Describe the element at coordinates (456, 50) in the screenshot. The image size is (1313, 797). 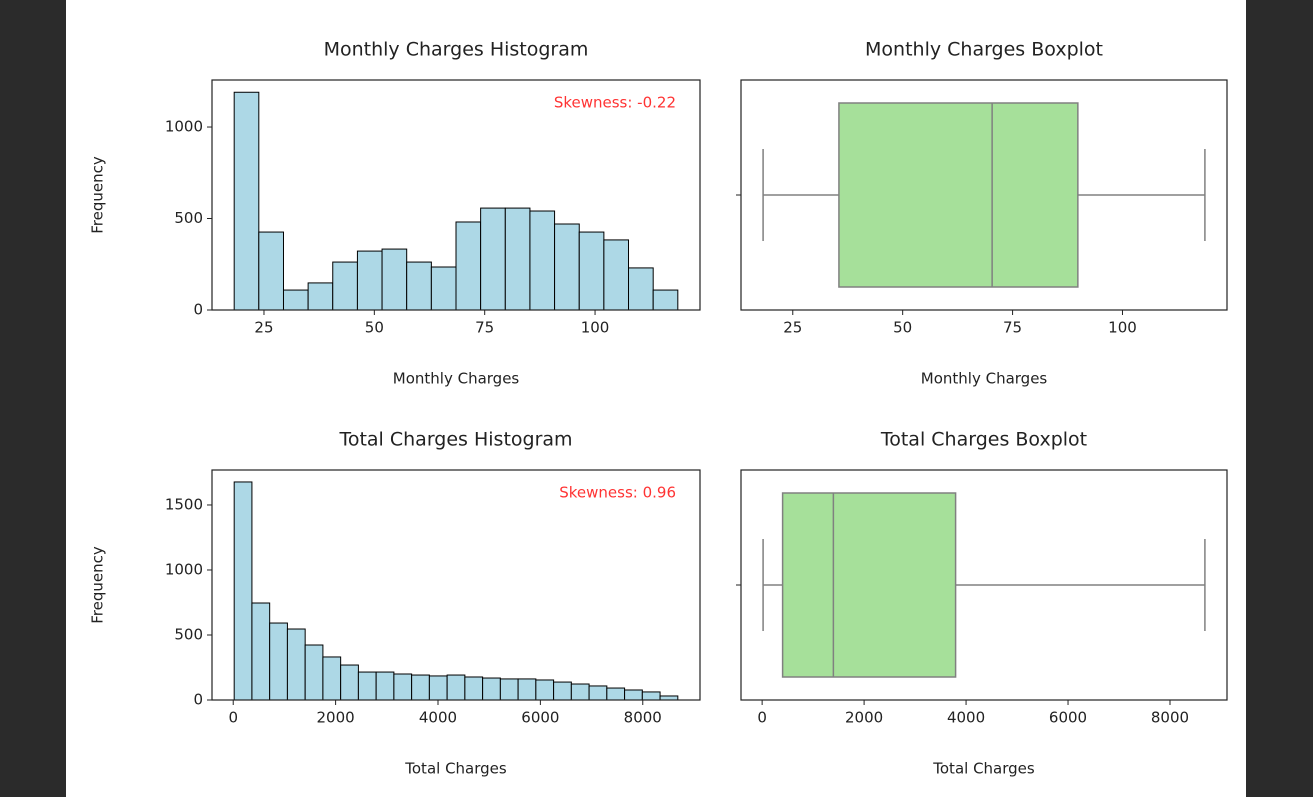
I see `chart-title: Monthly Charges Histogram` at that location.